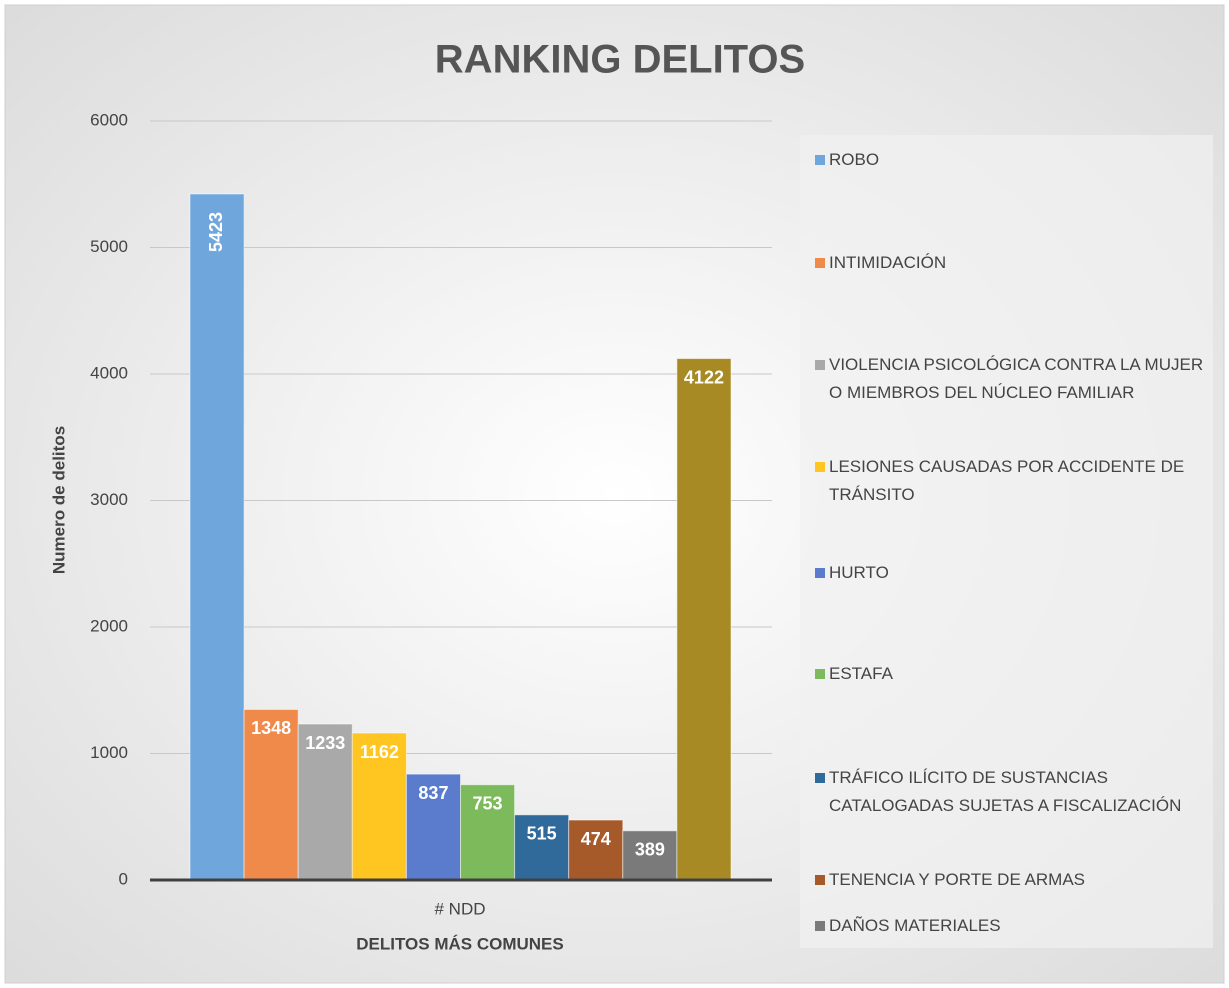  What do you see at coordinates (957, 879) in the screenshot?
I see `legend-label: TENENCIA Y PORTE DE ARMAS` at bounding box center [957, 879].